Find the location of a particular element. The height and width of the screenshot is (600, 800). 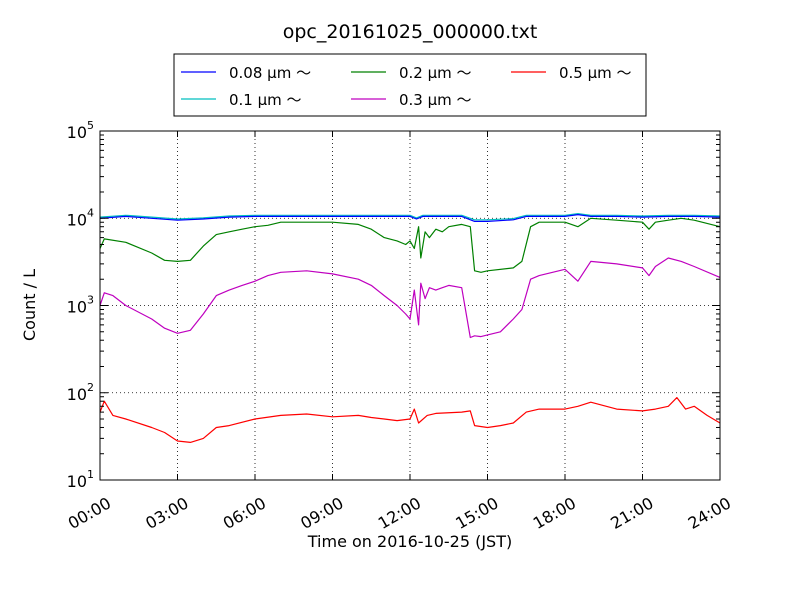

chart-title: opc_20161025_000000.txt is located at coordinates (410, 32).